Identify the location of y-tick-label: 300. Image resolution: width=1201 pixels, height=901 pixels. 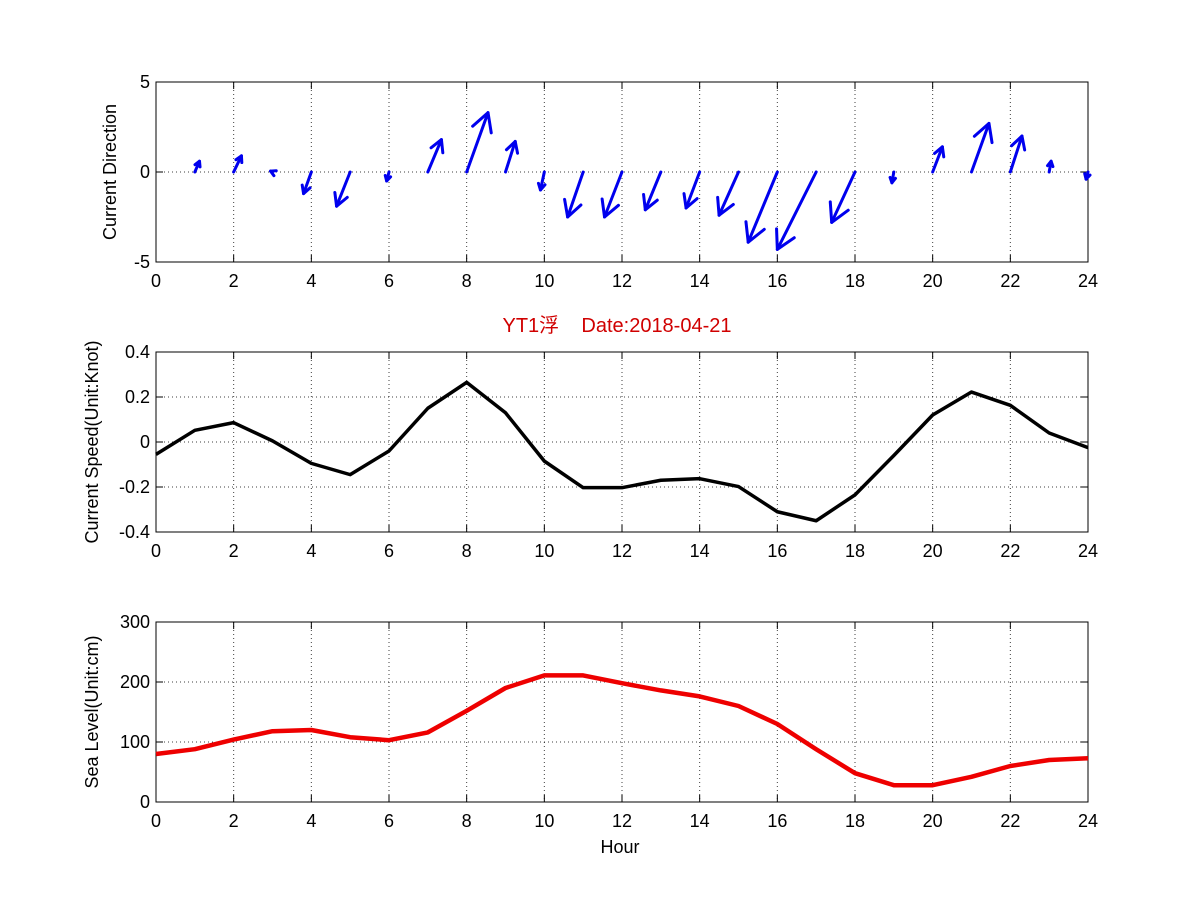
(135, 622).